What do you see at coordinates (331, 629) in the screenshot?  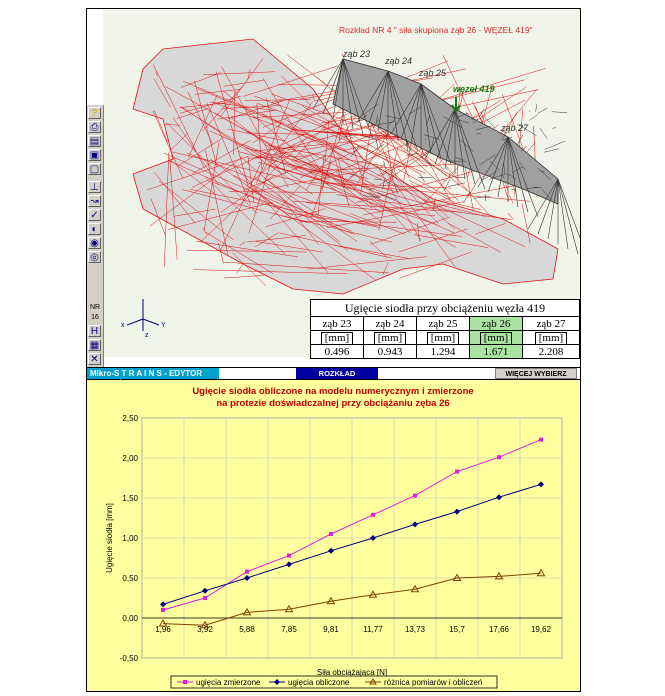 I see `x-tick-label: 9,81` at bounding box center [331, 629].